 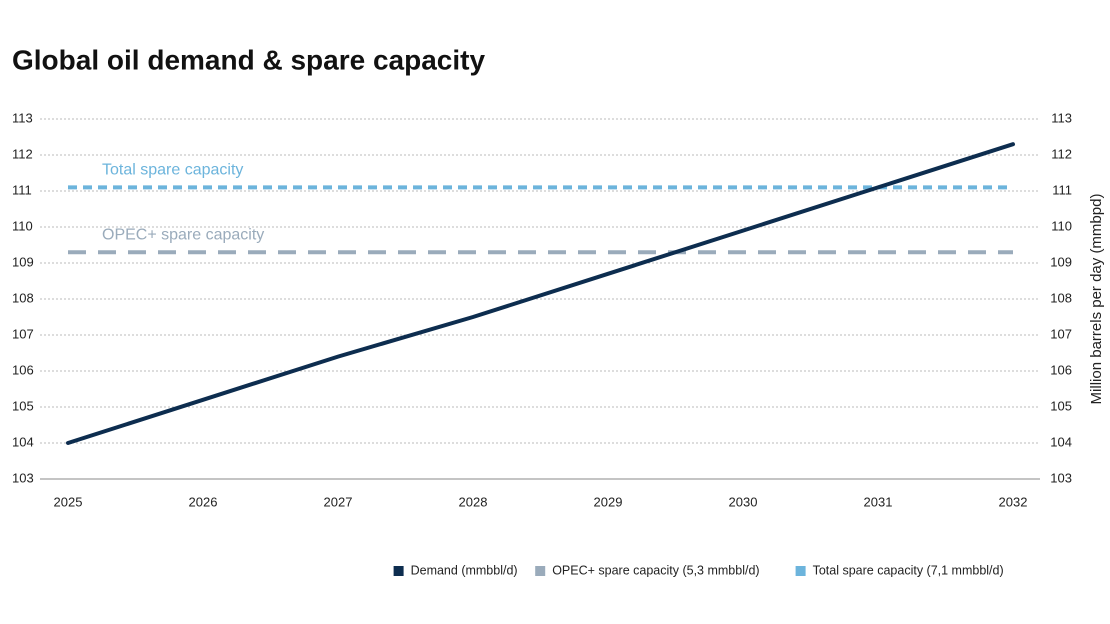 What do you see at coordinates (1061, 117) in the screenshot?
I see `y2-tick-label: 113` at bounding box center [1061, 117].